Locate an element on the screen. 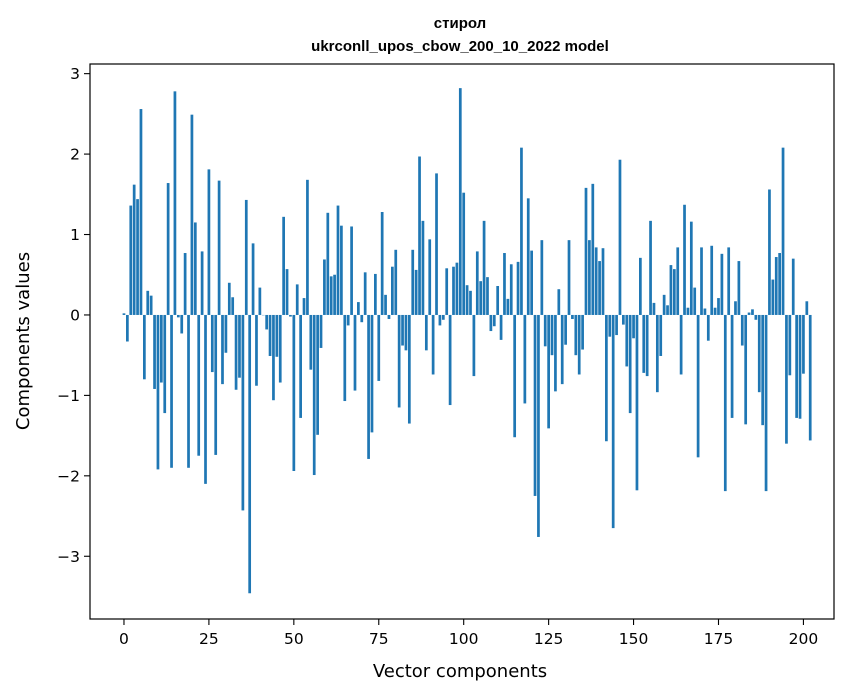  y-tick-label: 2 is located at coordinates (75, 155).